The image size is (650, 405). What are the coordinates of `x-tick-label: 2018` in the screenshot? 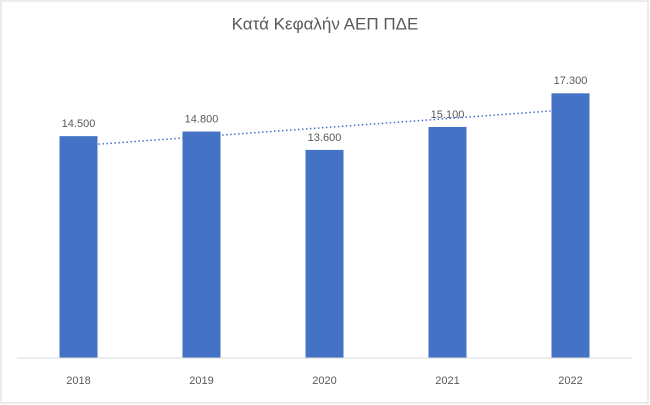 It's located at (78, 381).